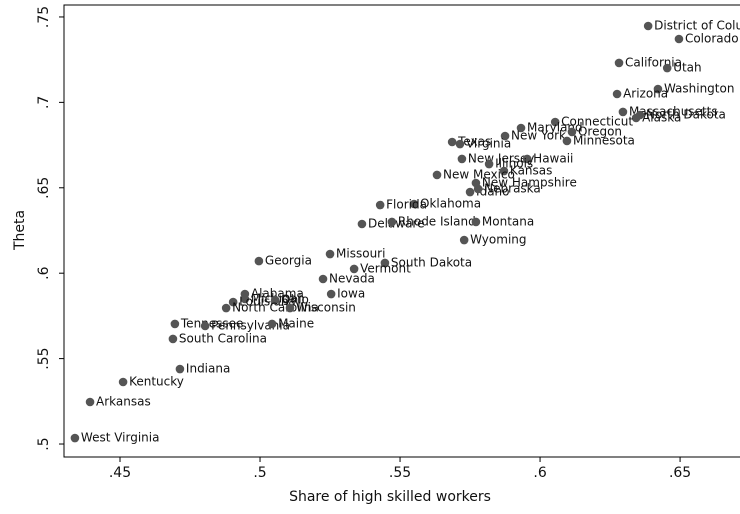 This screenshot has height=514, width=740. What do you see at coordinates (604, 140) in the screenshot?
I see `point-label: Minnesota` at bounding box center [604, 140].